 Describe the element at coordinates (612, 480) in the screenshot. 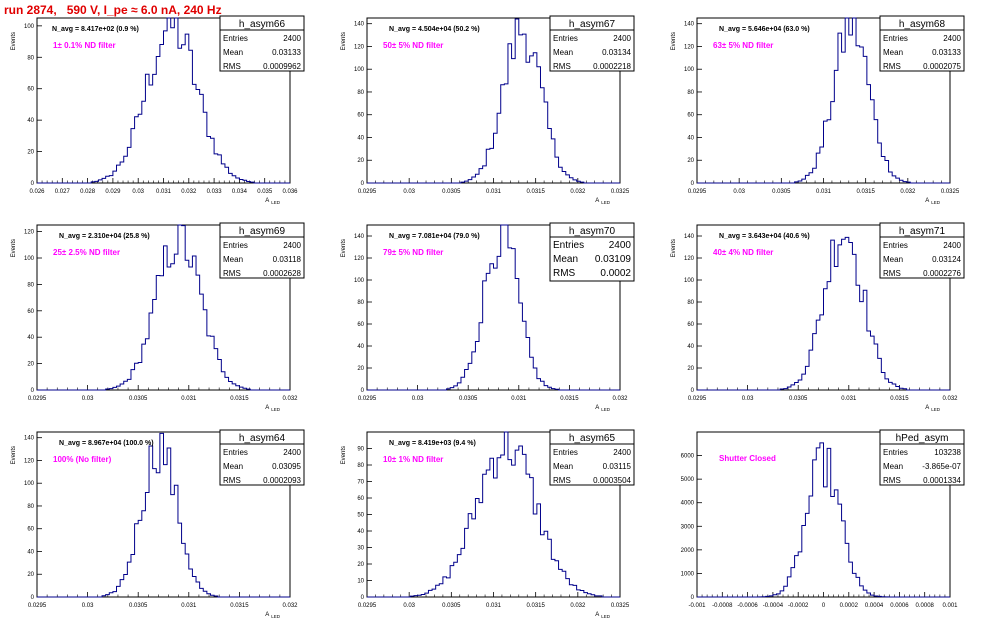

I see `stats-value-rms: 0.0003504` at that location.